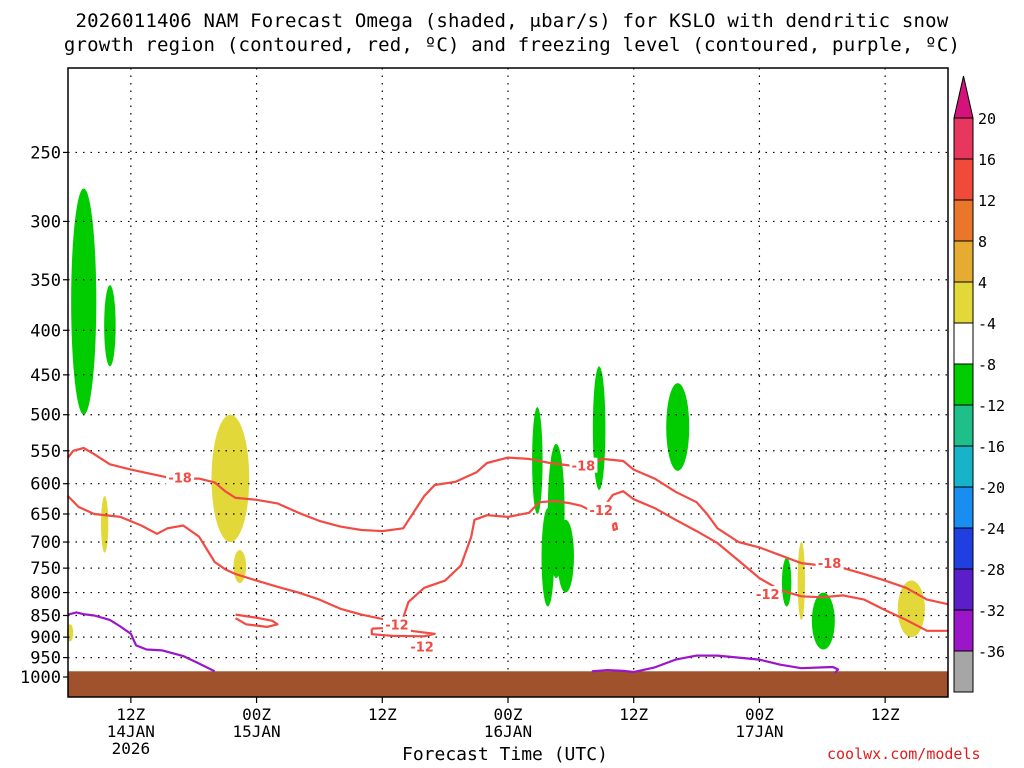 Image resolution: width=1024 pixels, height=768 pixels. What do you see at coordinates (45, 617) in the screenshot?
I see `y-tick-label: 850` at bounding box center [45, 617].